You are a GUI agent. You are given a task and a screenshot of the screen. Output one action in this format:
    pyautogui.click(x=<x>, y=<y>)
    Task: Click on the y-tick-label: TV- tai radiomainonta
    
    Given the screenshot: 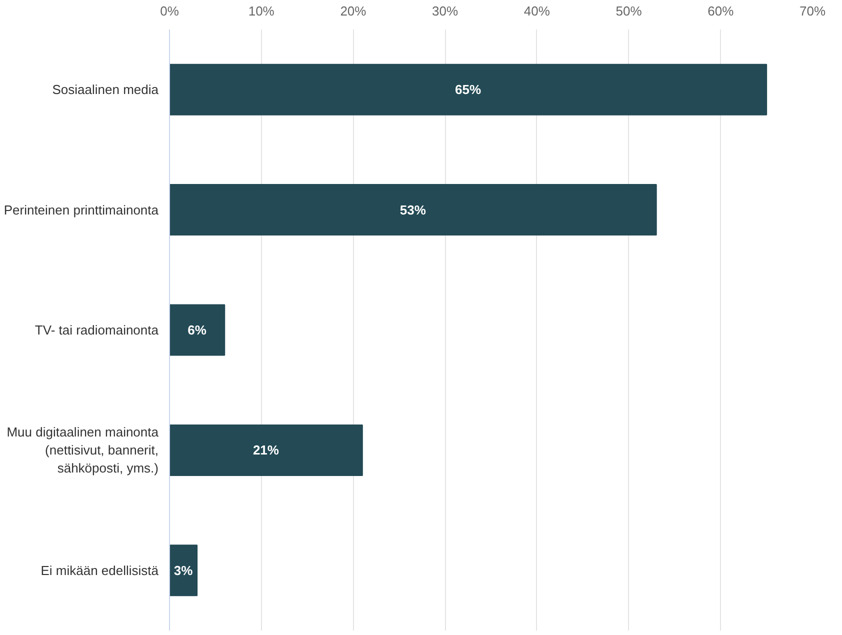 What is the action you would take?
    pyautogui.click(x=97, y=330)
    